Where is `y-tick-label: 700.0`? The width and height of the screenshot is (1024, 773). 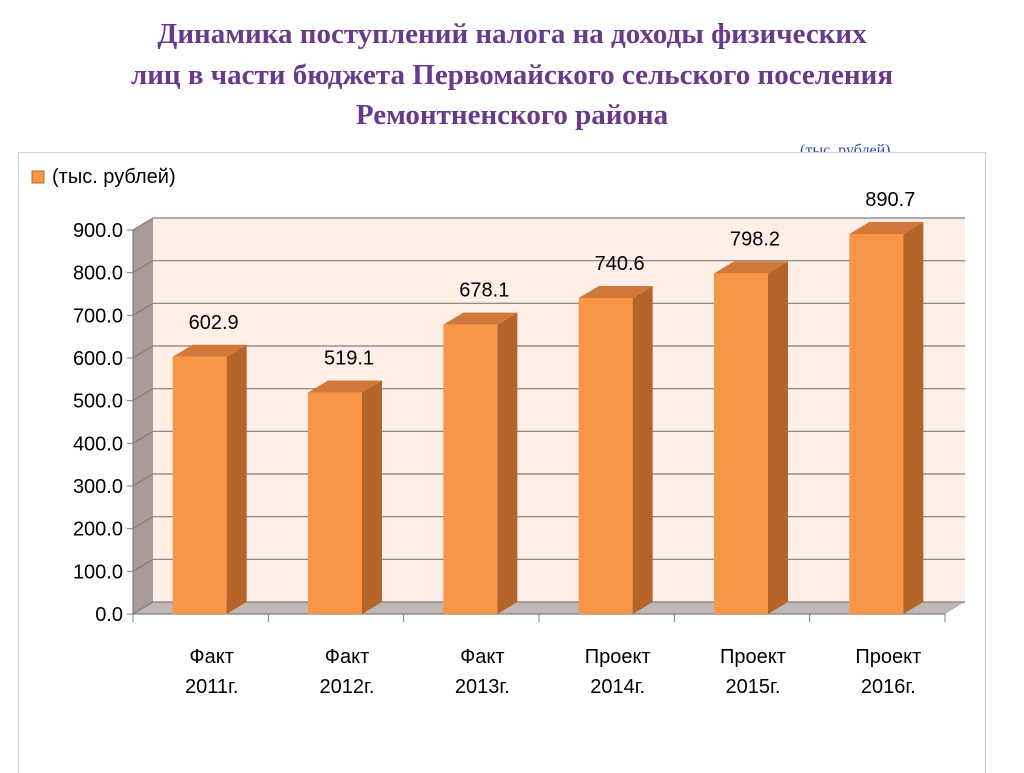 y-tick-label: 700.0 is located at coordinates (98, 316).